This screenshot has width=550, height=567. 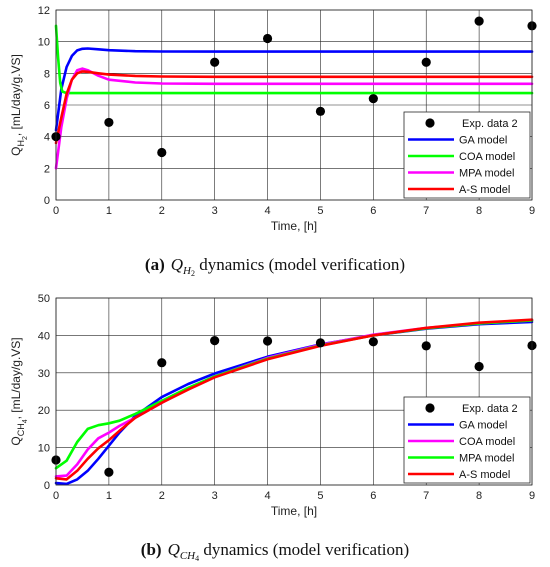 I want to click on y-tick-label: 20, so click(x=44, y=411).